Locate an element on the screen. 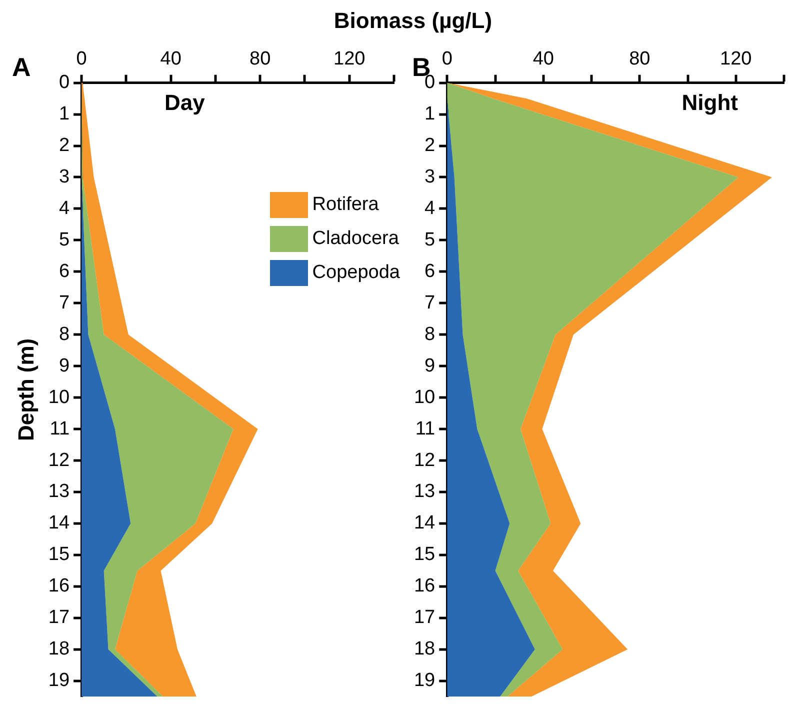  text: A is located at coordinates (21, 67).